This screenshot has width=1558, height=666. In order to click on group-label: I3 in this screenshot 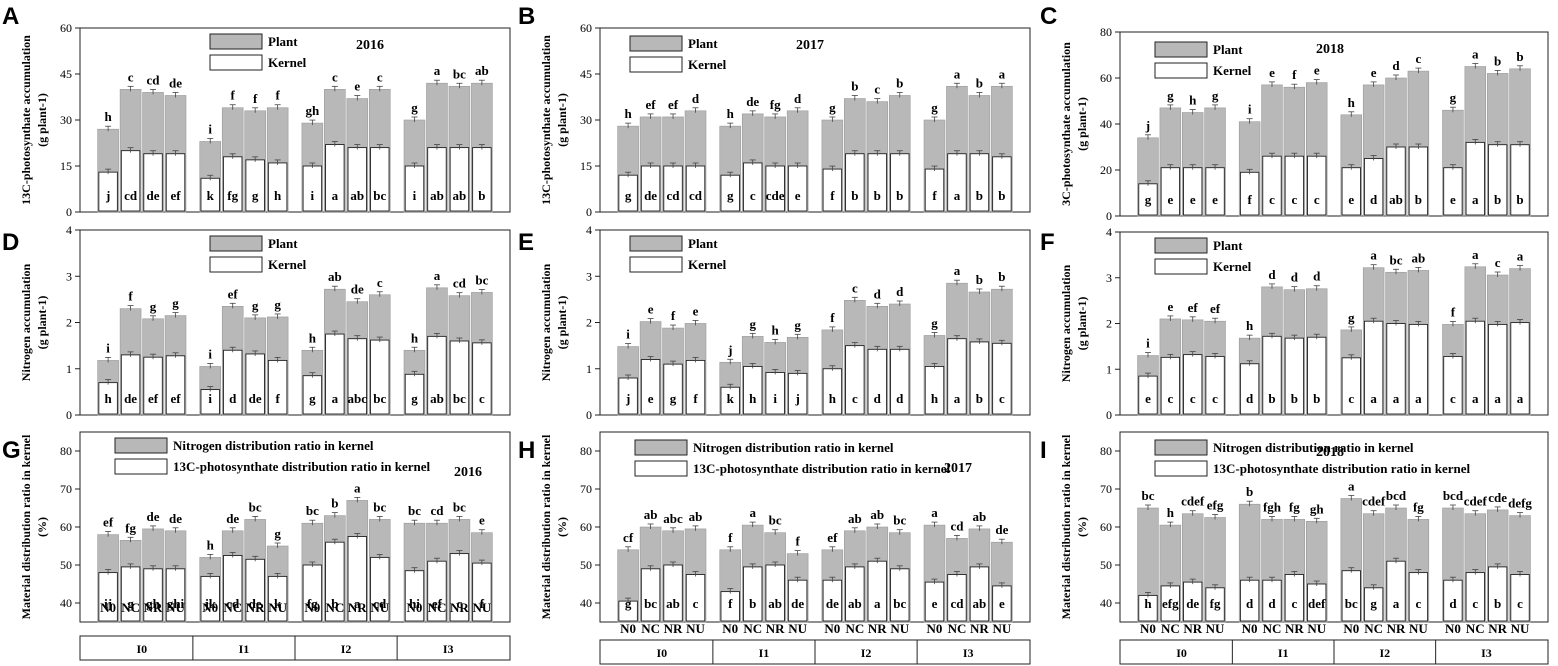, I will do `click(968, 653)`.